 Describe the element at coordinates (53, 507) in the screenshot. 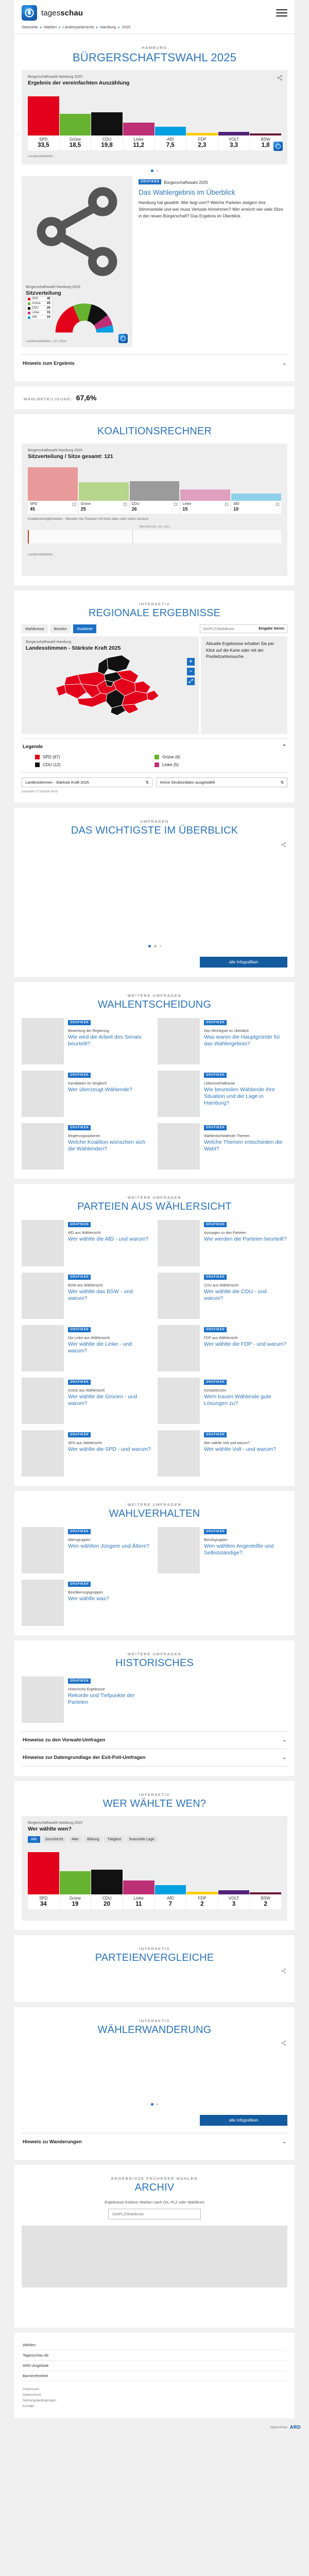

I see `coalition-party-cell: SPD 45` at that location.